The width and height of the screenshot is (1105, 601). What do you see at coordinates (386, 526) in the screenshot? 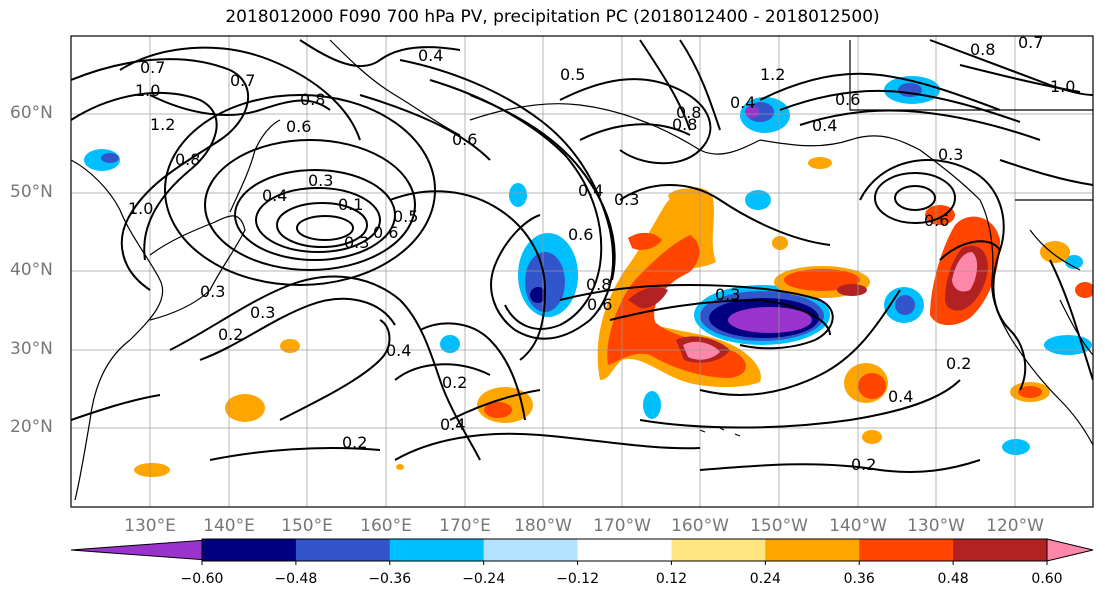
I see `longitude-label: 160°E` at bounding box center [386, 526].